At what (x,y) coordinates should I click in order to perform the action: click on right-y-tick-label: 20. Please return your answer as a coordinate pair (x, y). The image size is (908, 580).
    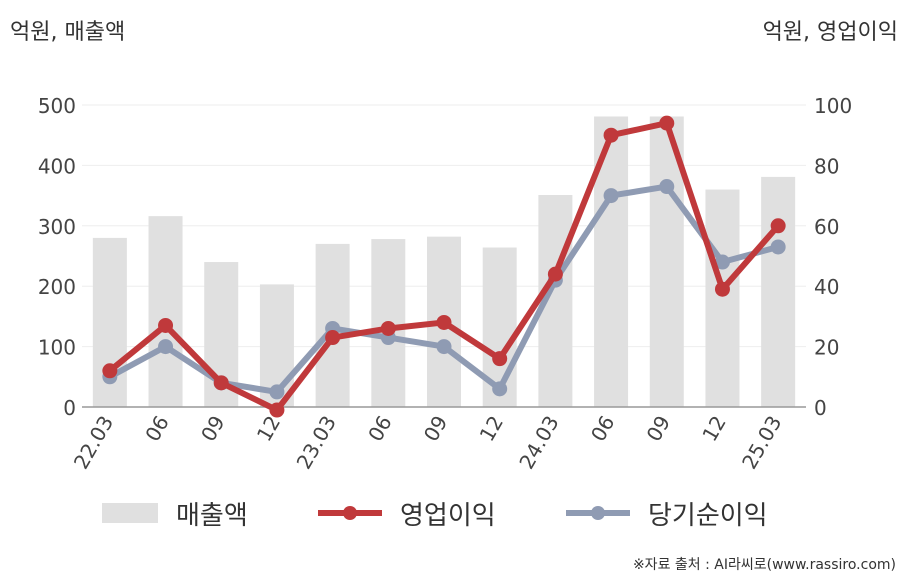
    Looking at the image, I should click on (826, 348).